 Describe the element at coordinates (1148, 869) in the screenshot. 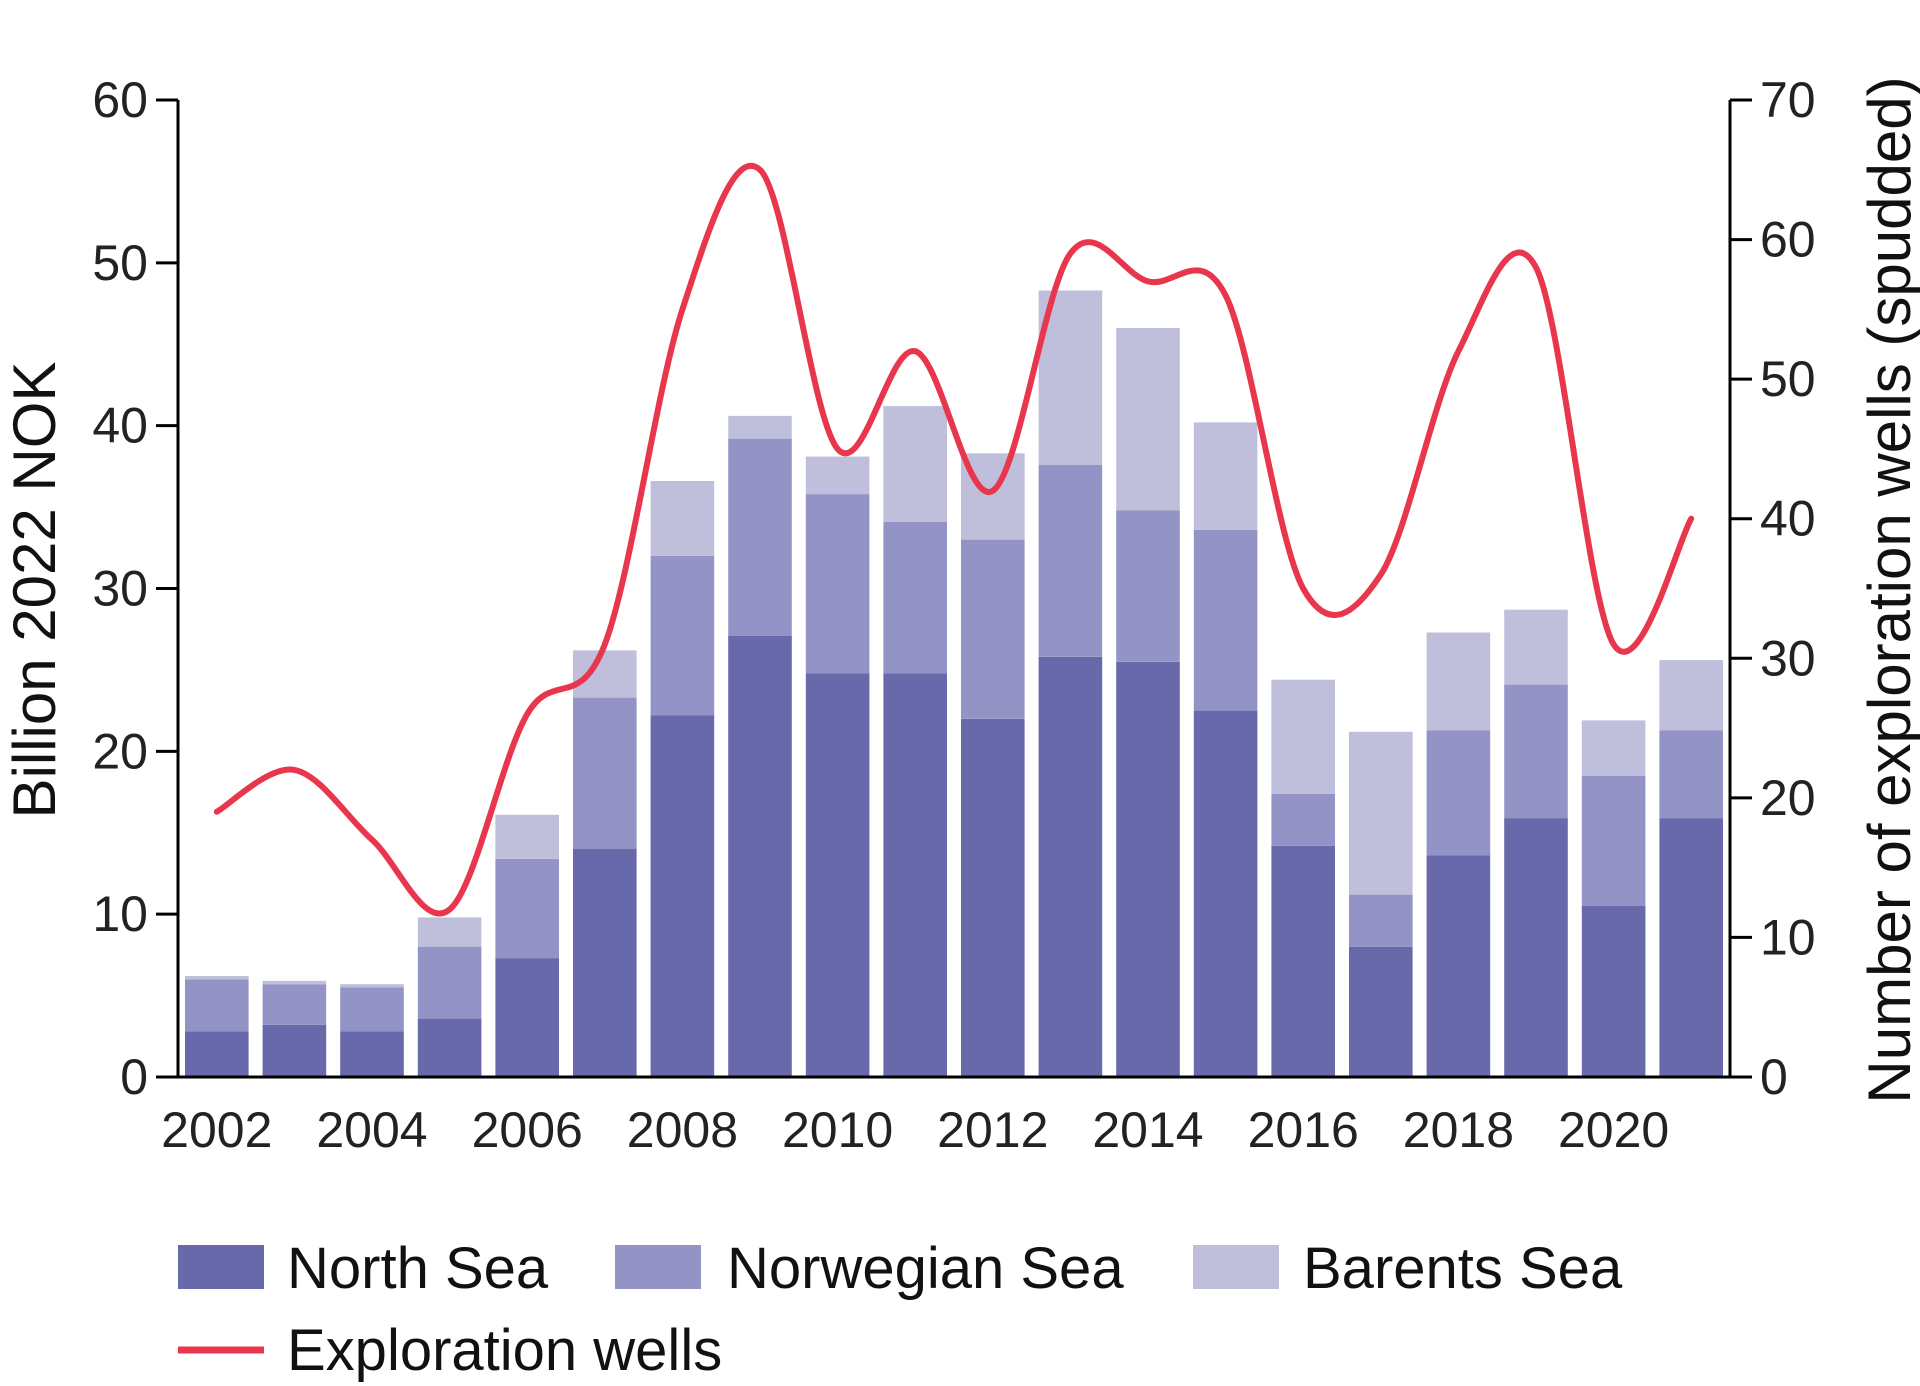

I see `bar-north-sea-2014` at that location.